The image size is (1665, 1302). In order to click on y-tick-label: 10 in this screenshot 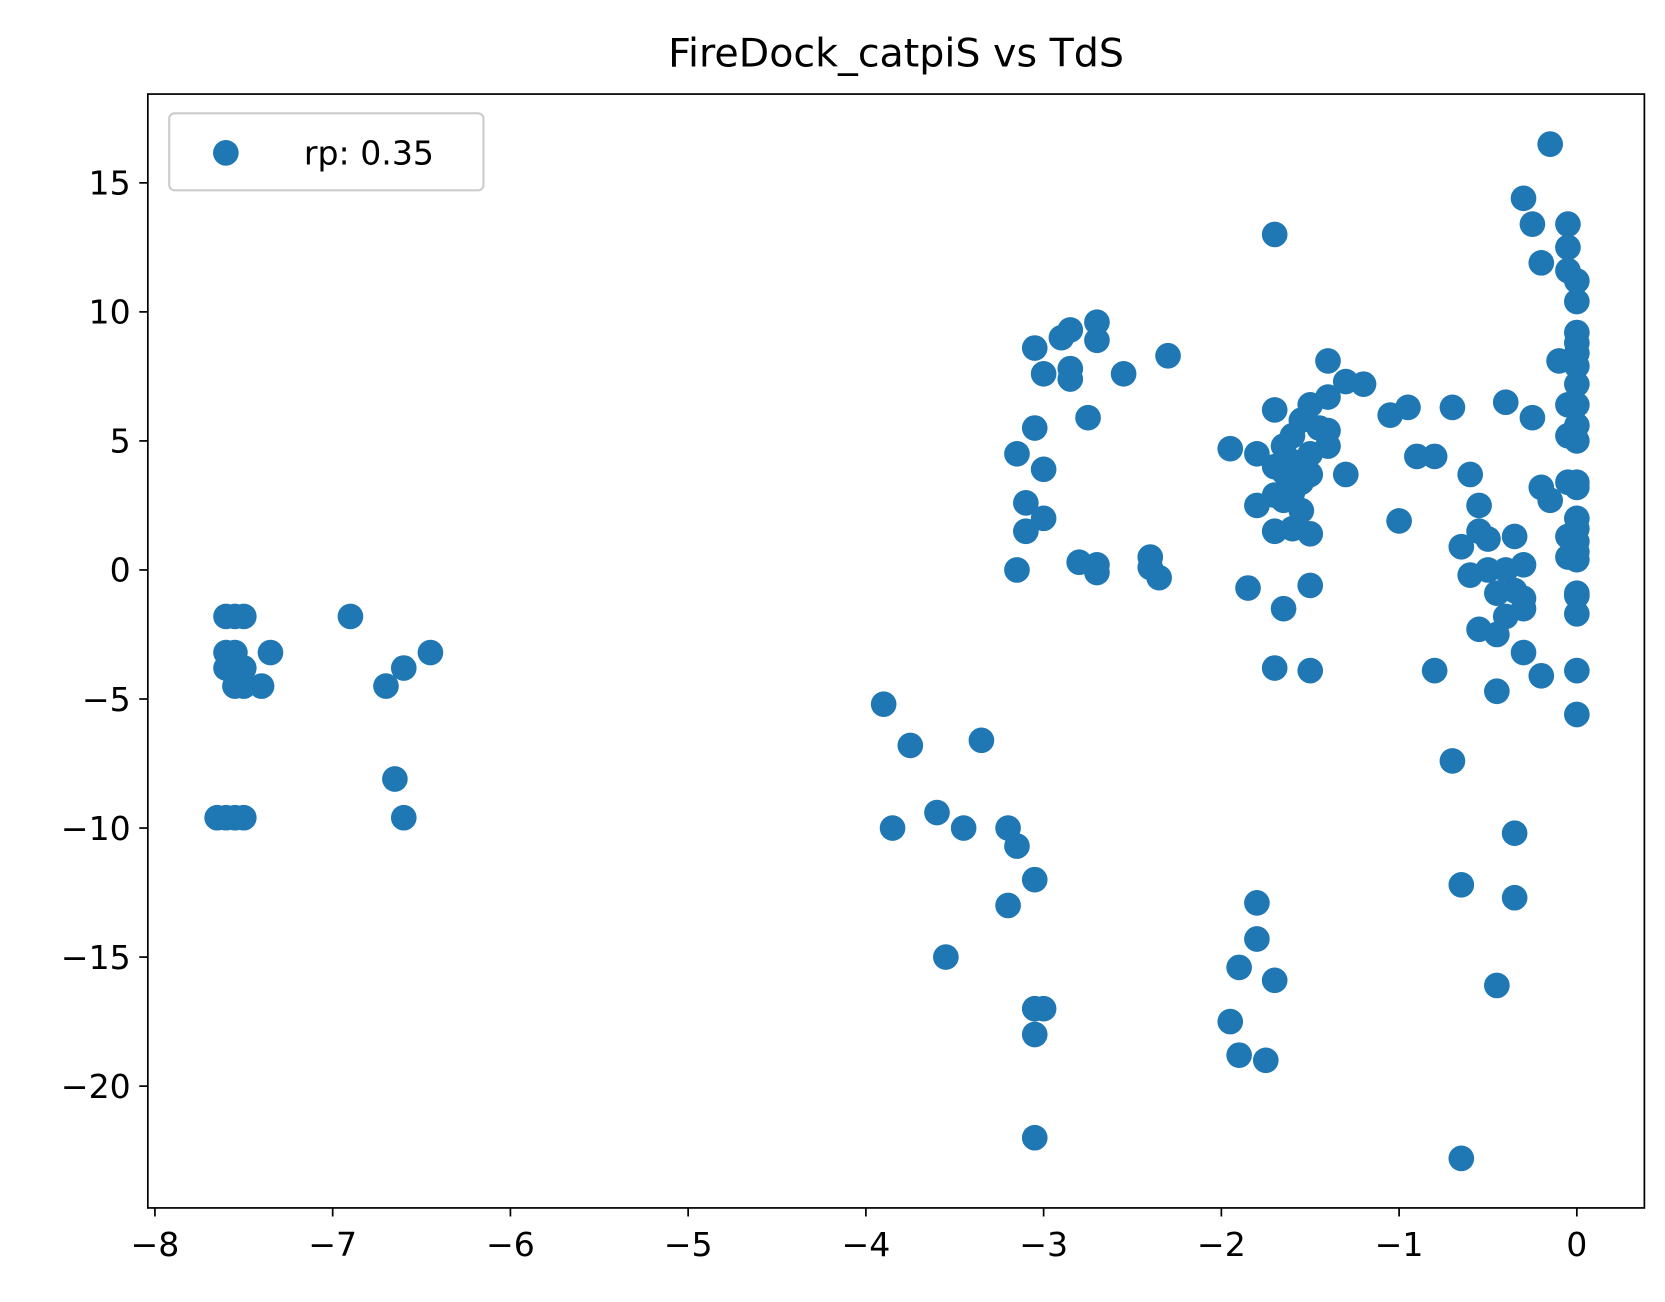, I will do `click(110, 312)`.